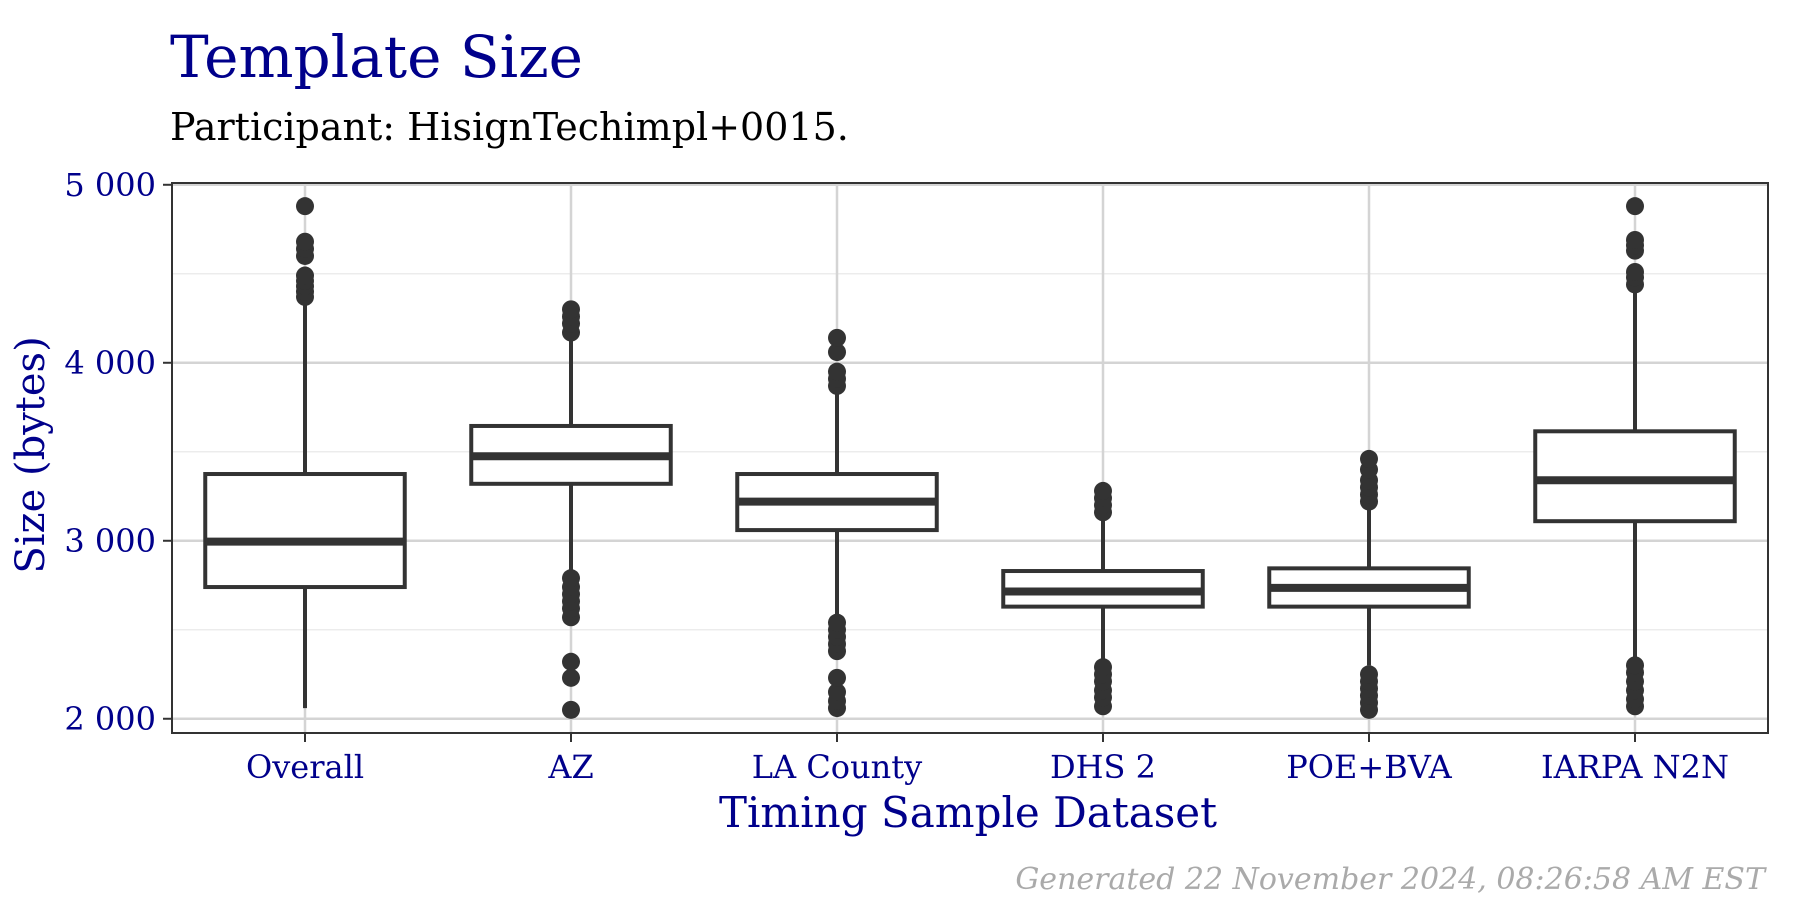 The image size is (1800, 900). What do you see at coordinates (509, 127) in the screenshot?
I see `chart-subtitle: Participant: HisignTechimpl+0015.` at bounding box center [509, 127].